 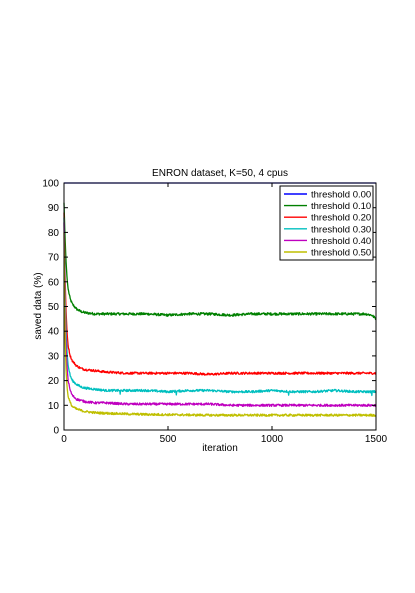 What do you see at coordinates (54, 307) in the screenshot?
I see `y-tick-label: 50` at bounding box center [54, 307].